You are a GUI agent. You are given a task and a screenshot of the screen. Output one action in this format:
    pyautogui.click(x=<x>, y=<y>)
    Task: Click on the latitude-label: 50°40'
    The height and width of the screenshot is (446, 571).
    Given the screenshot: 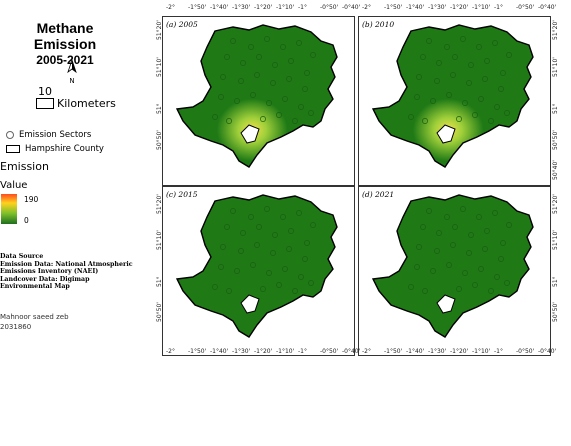 What is the action you would take?
    pyautogui.click(x=555, y=170)
    